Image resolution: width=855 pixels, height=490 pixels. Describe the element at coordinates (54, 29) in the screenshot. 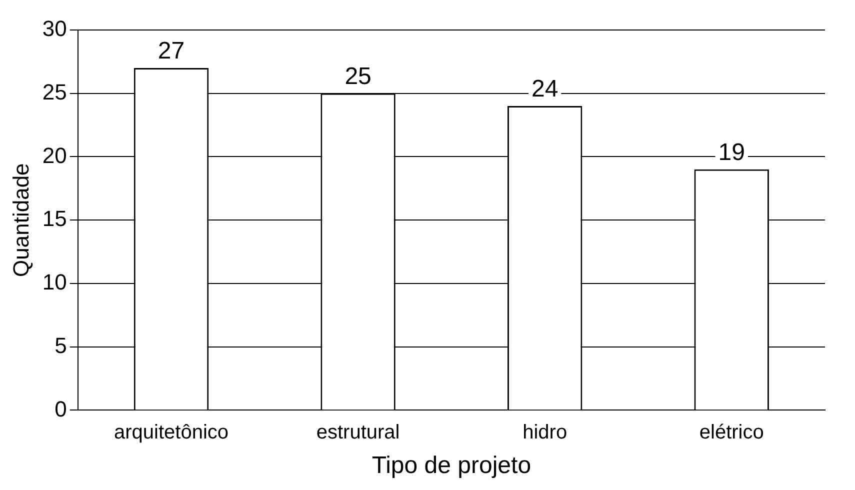

I see `y-tick-label: 30` at that location.